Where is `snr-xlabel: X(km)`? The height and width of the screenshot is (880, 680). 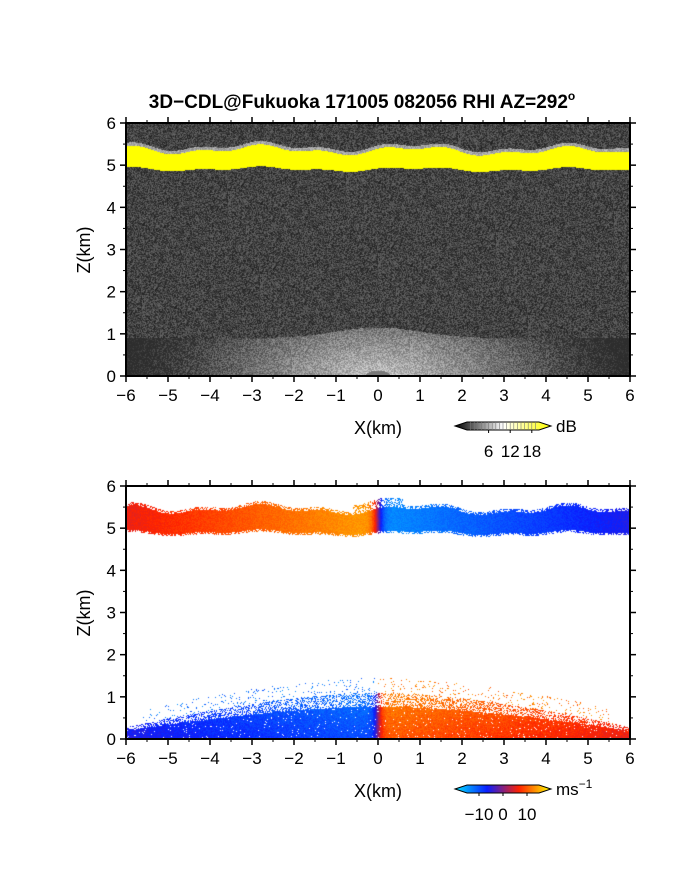
snr-xlabel: X(km) is located at coordinates (378, 428).